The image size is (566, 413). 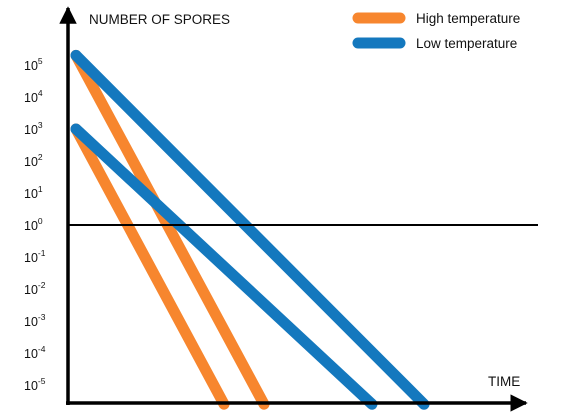 What do you see at coordinates (40, 189) in the screenshot?
I see `tick-exponent: 1` at bounding box center [40, 189].